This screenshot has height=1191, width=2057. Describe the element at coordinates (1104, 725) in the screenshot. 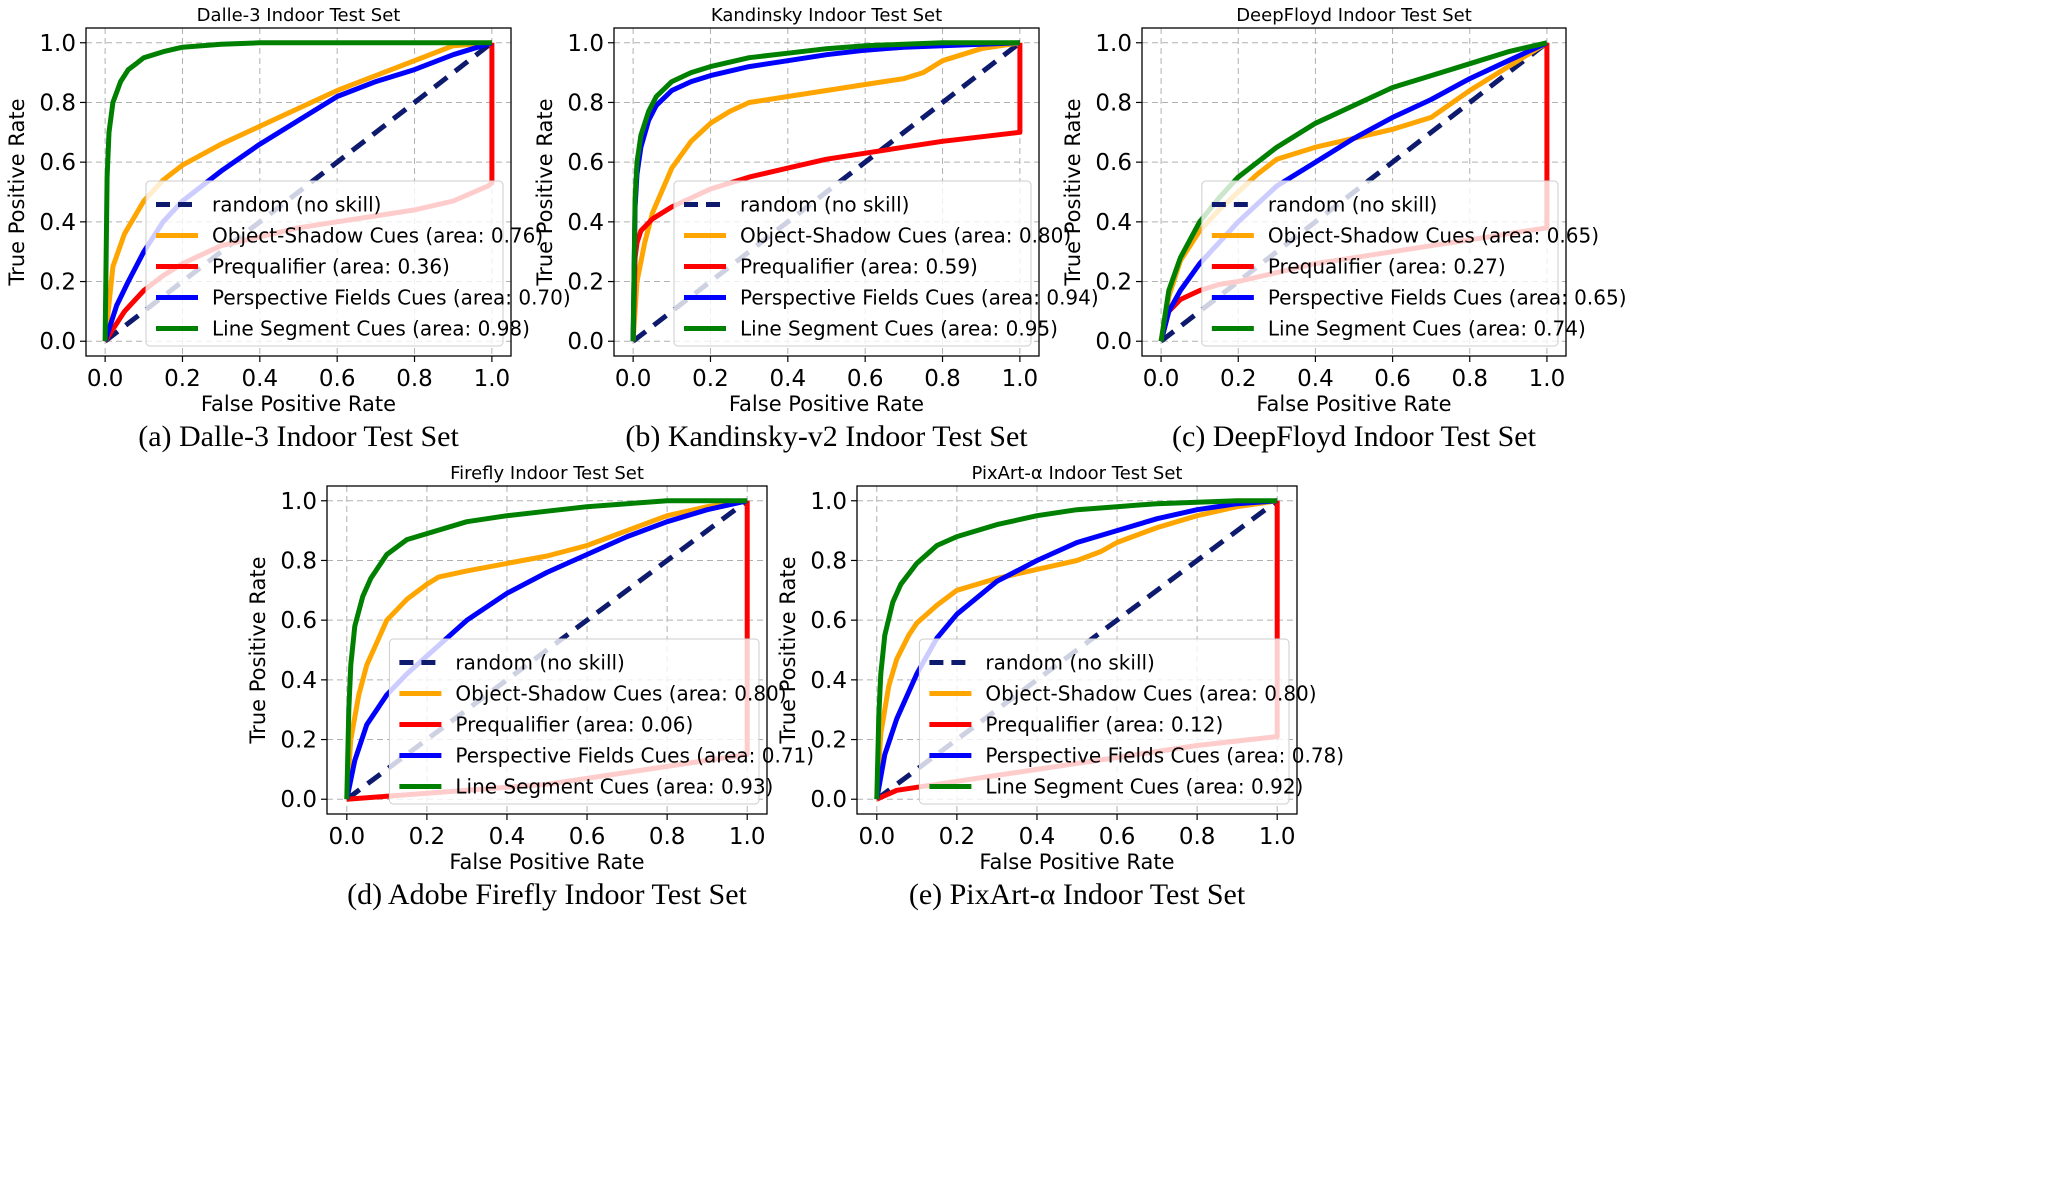

I see `legend-label: Prequalifier (area: 0.12)` at that location.